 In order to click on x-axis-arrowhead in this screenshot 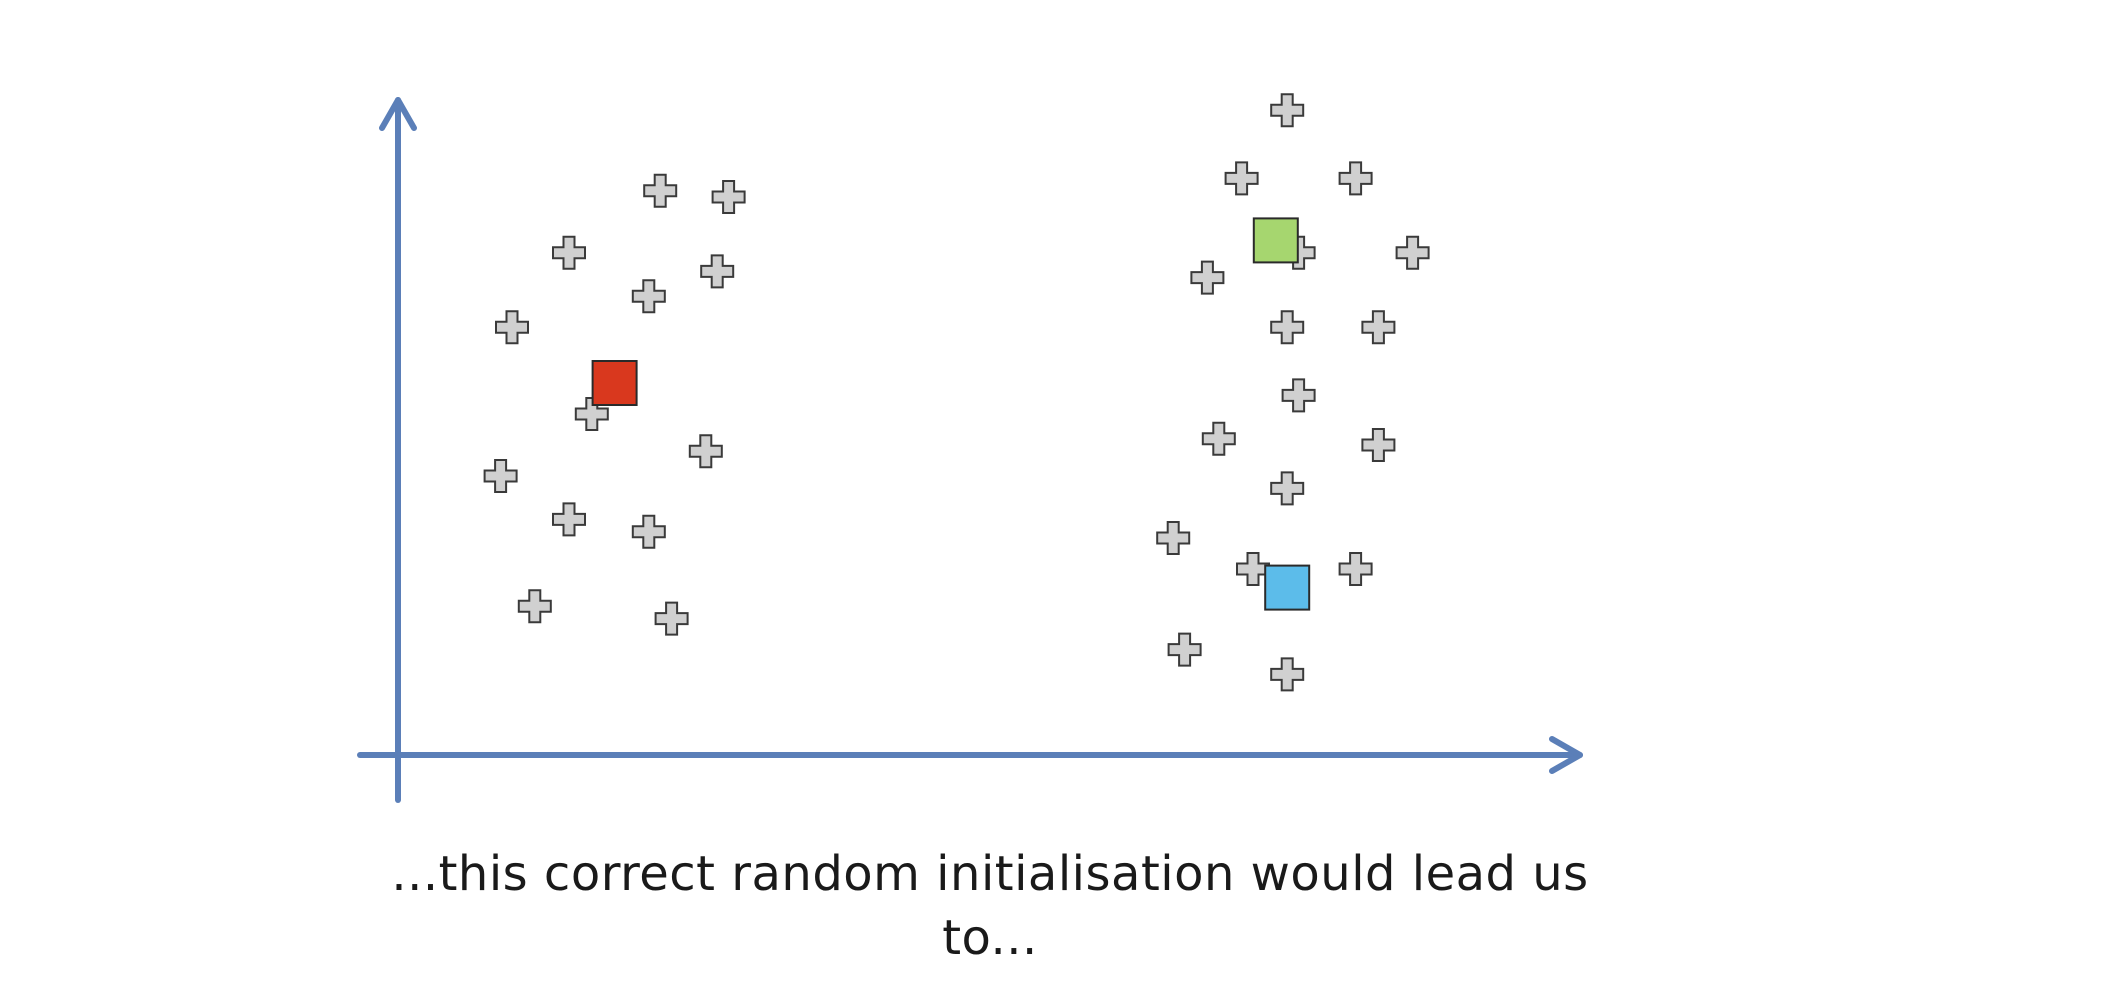, I will do `click(1566, 755)`.